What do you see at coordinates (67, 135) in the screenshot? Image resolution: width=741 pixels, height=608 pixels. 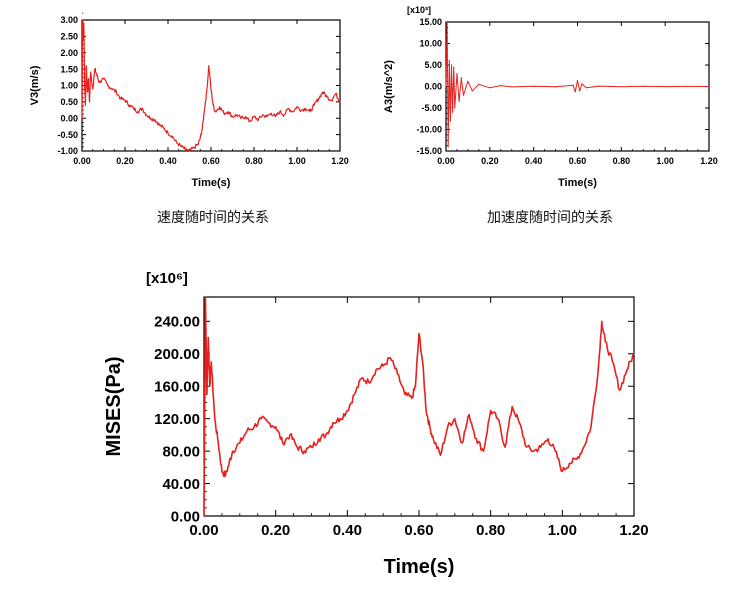 I see `velocity-y-tick-label: -0.50` at bounding box center [67, 135].